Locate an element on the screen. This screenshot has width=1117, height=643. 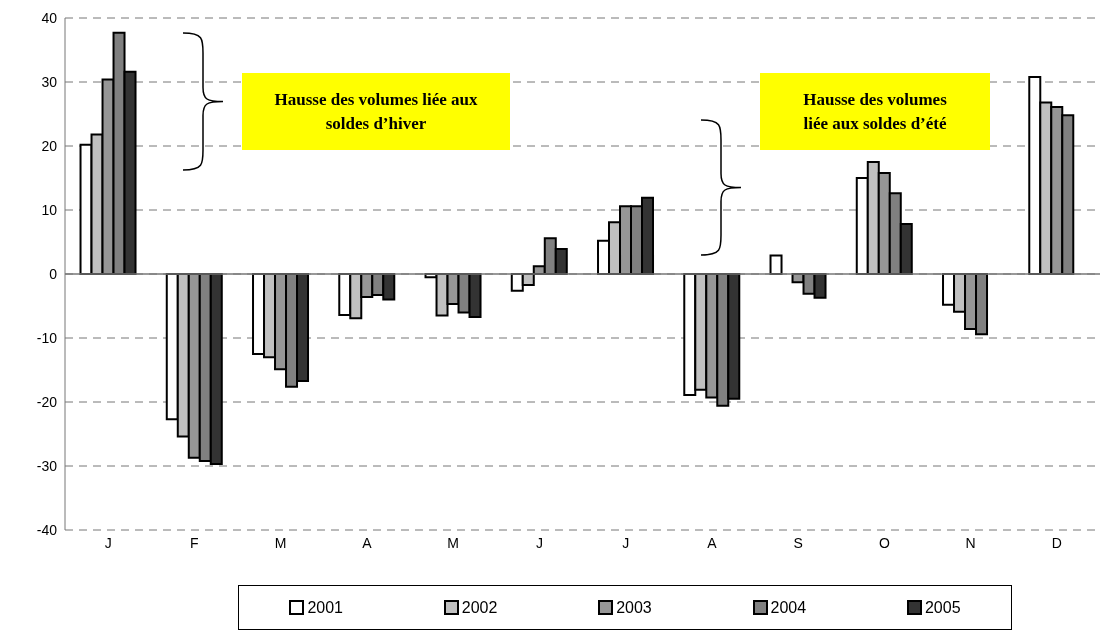
legend-label: 2002 is located at coordinates (479, 607).